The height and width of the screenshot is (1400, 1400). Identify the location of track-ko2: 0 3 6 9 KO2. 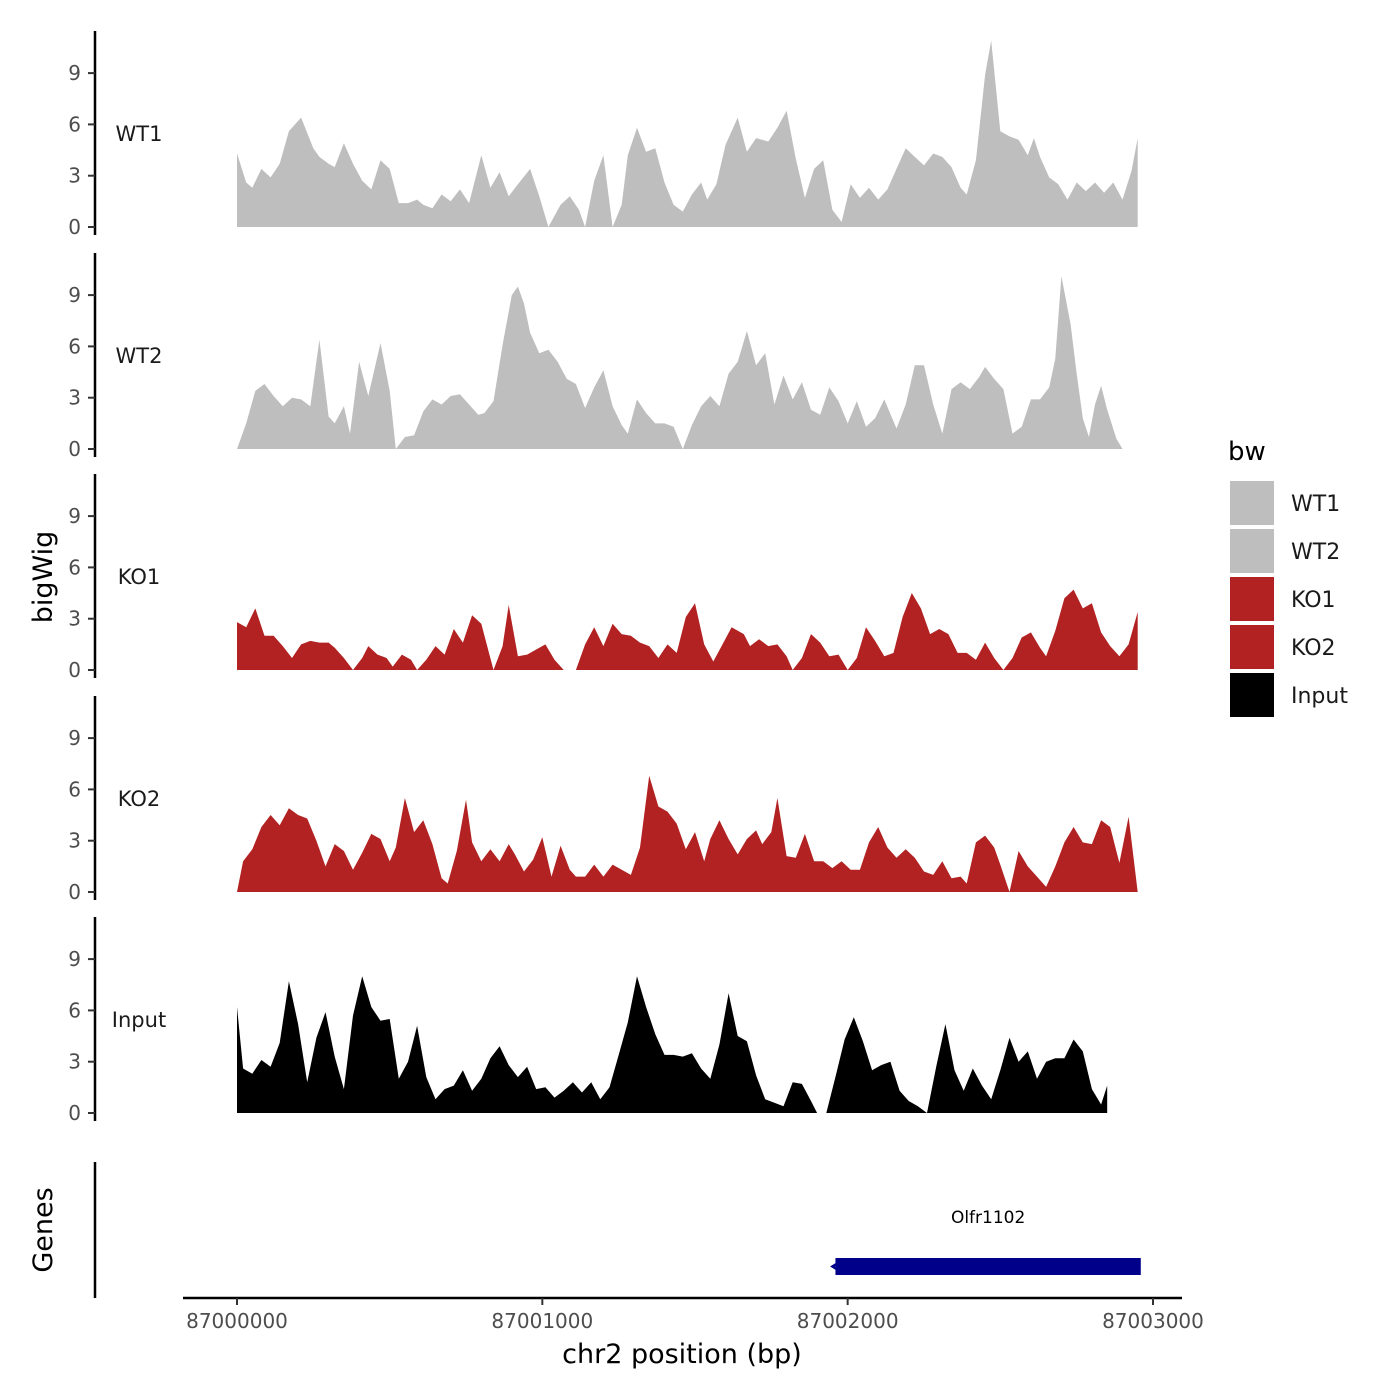
(603, 800).